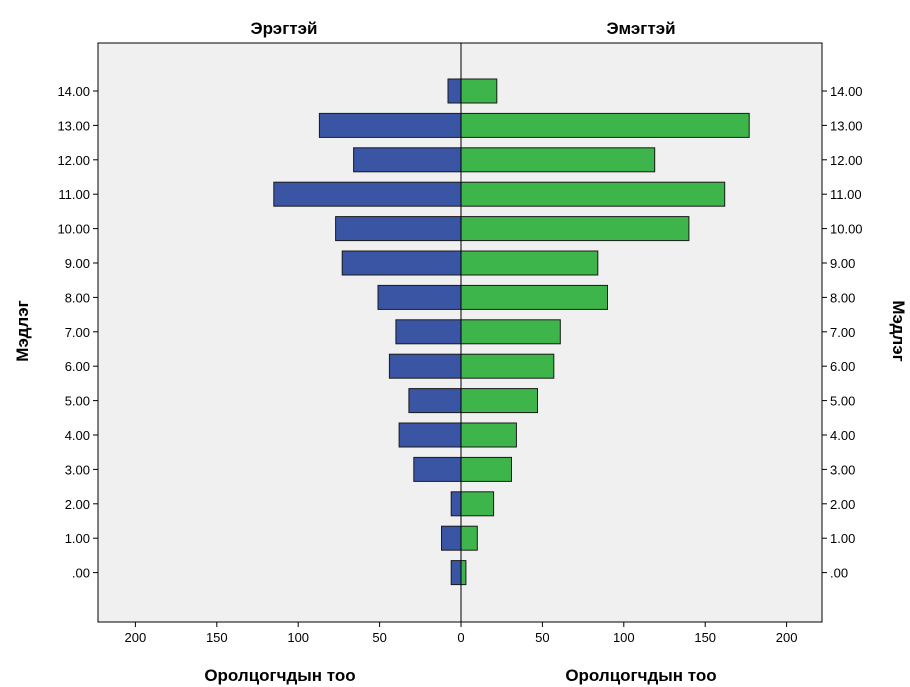 Image resolution: width=910 pixels, height=687 pixels. Describe the element at coordinates (74, 194) in the screenshot. I see `left-y-tick-label: 11.00` at that location.